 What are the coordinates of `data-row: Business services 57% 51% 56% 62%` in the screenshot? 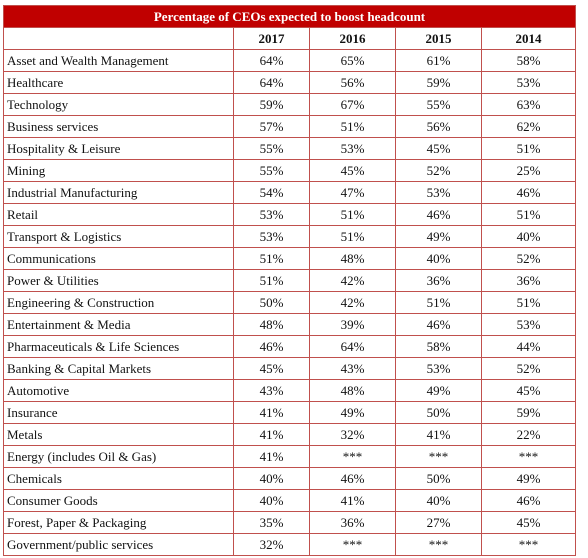 It's located at (289, 126).